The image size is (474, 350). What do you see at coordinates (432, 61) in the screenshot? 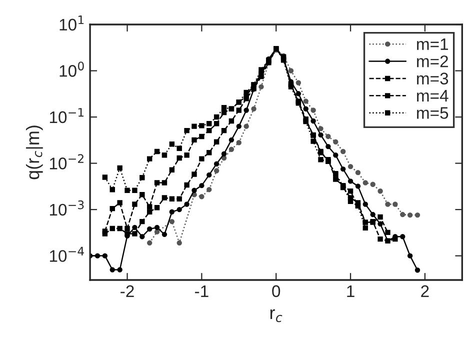
I see `legend-label: m=2` at bounding box center [432, 61].